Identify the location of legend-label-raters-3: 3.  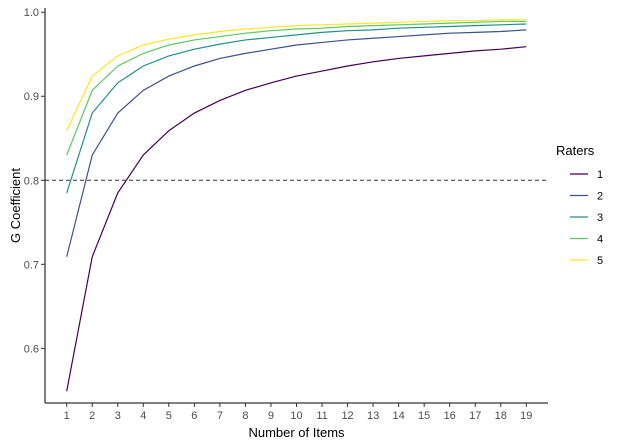
(600, 218).